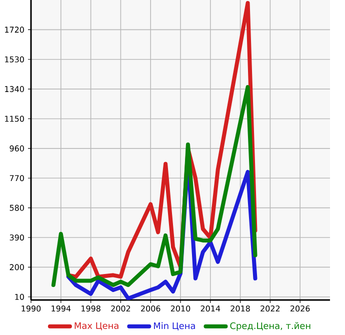 The width and height of the screenshot is (345, 335). Describe the element at coordinates (270, 326) in the screenshot. I see `legend-label: Сред.Цена, т.йен` at that location.